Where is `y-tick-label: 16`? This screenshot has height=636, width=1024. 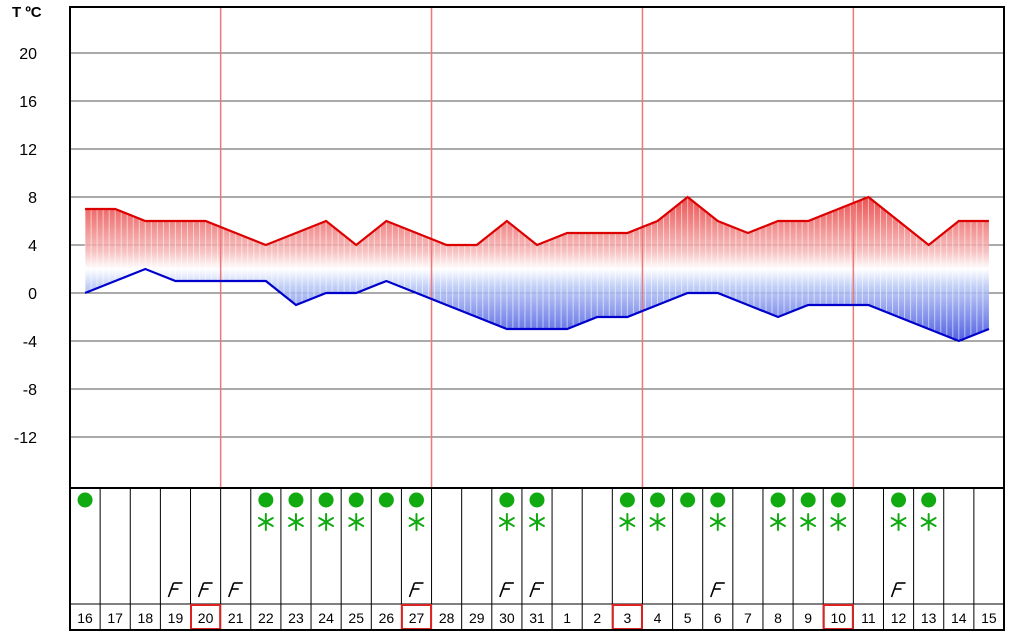
y-tick-label: 16 is located at coordinates (28, 102).